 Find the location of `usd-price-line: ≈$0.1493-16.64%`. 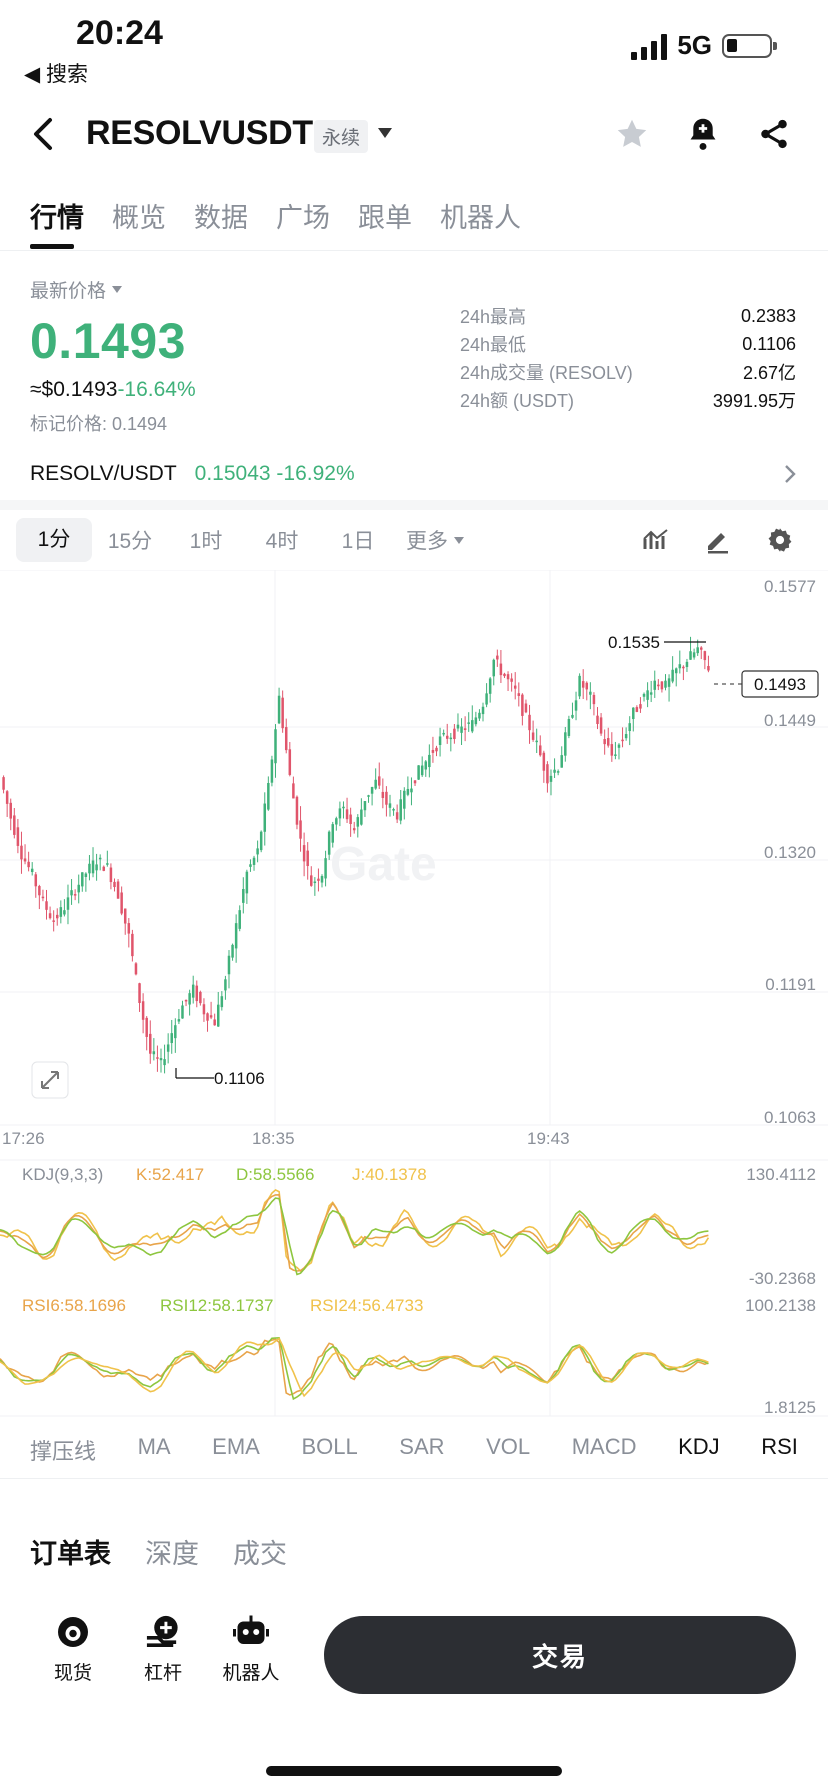

usd-price-line: ≈$0.1493-16.64% is located at coordinates (113, 390).